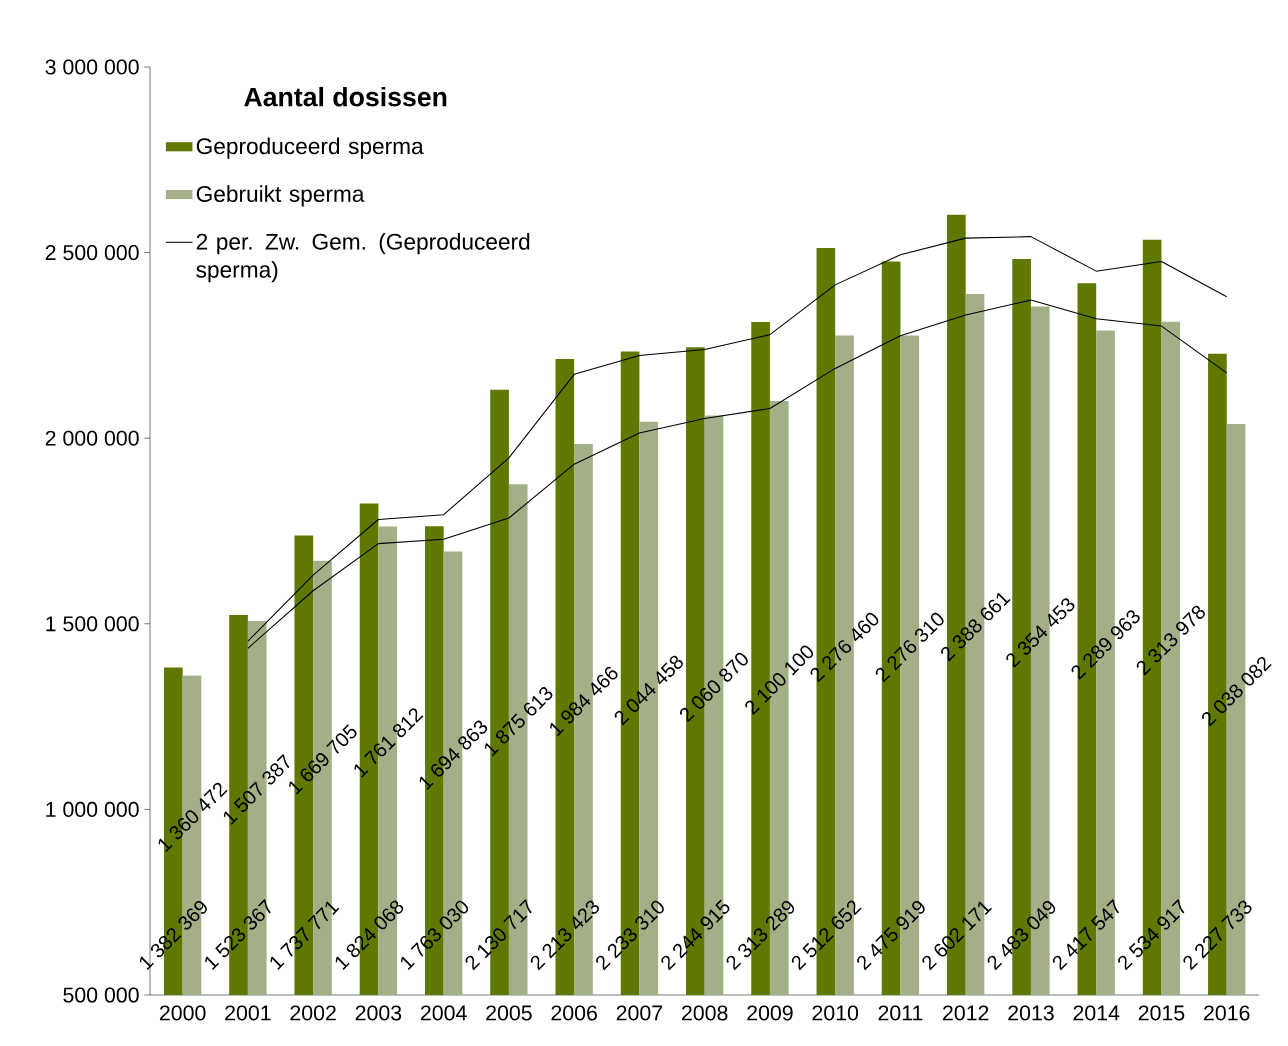 Image resolution: width=1288 pixels, height=1046 pixels. What do you see at coordinates (248, 1013) in the screenshot?
I see `x-tick-label: 2001` at bounding box center [248, 1013].